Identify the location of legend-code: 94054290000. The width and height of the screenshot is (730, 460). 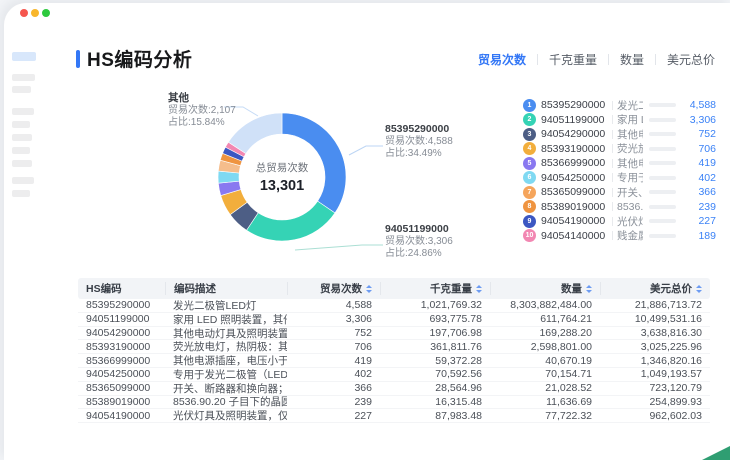
(573, 134).